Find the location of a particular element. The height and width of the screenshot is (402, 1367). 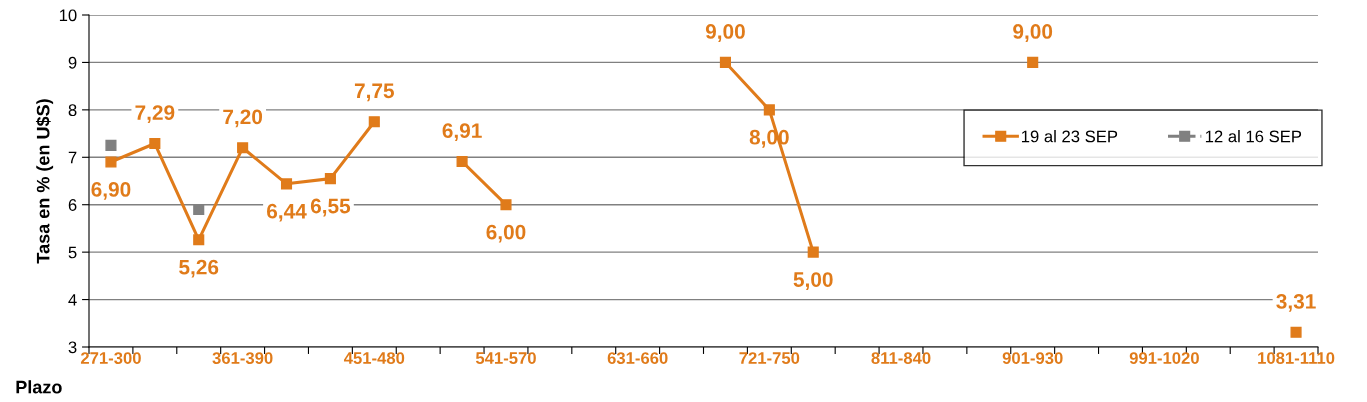

data-label: 3,31 is located at coordinates (1296, 302).